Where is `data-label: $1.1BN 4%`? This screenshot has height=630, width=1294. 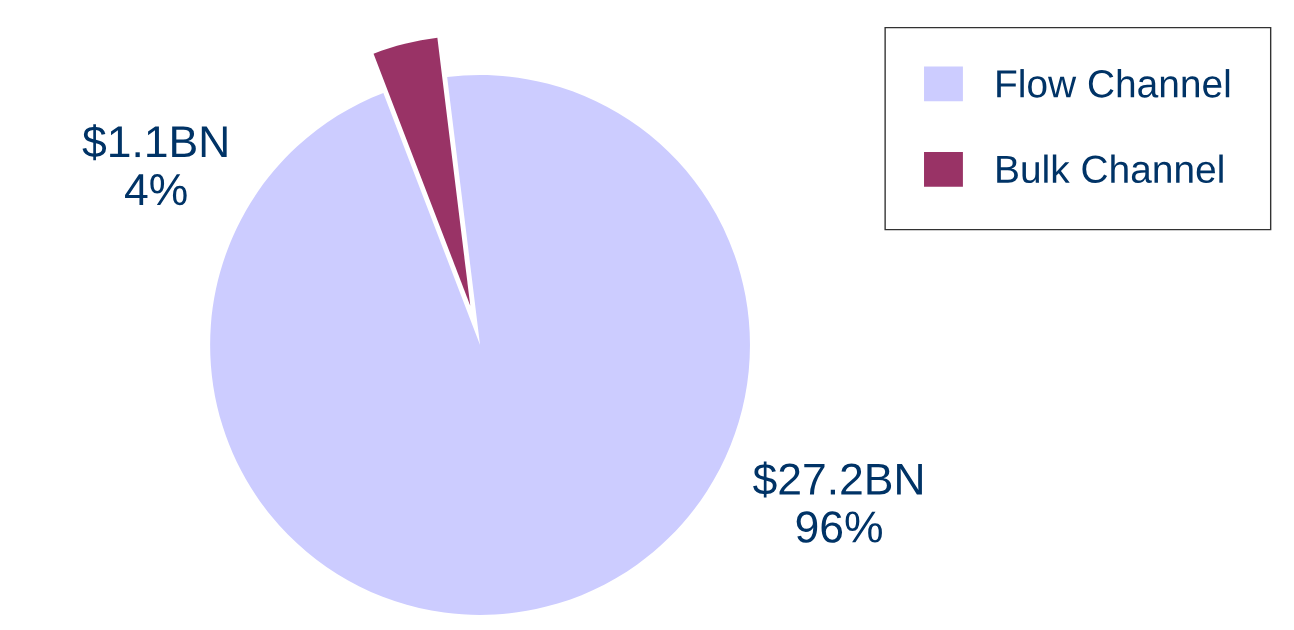 data-label: $1.1BN 4% is located at coordinates (154, 165).